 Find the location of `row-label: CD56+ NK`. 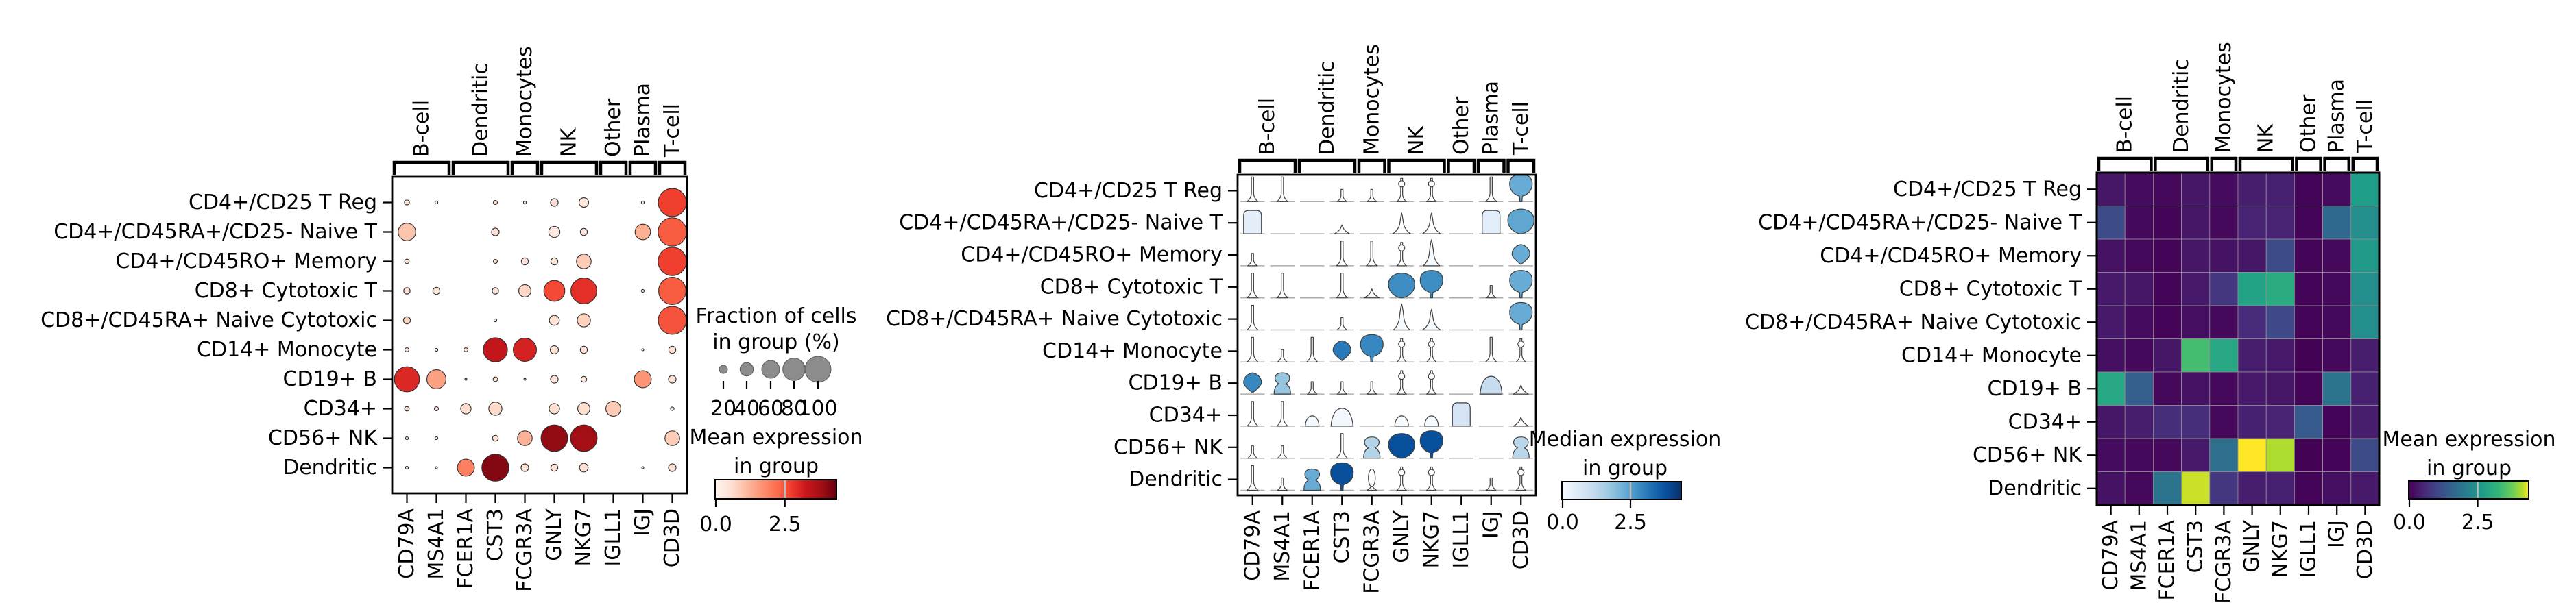

row-label: CD56+ NK is located at coordinates (2028, 455).